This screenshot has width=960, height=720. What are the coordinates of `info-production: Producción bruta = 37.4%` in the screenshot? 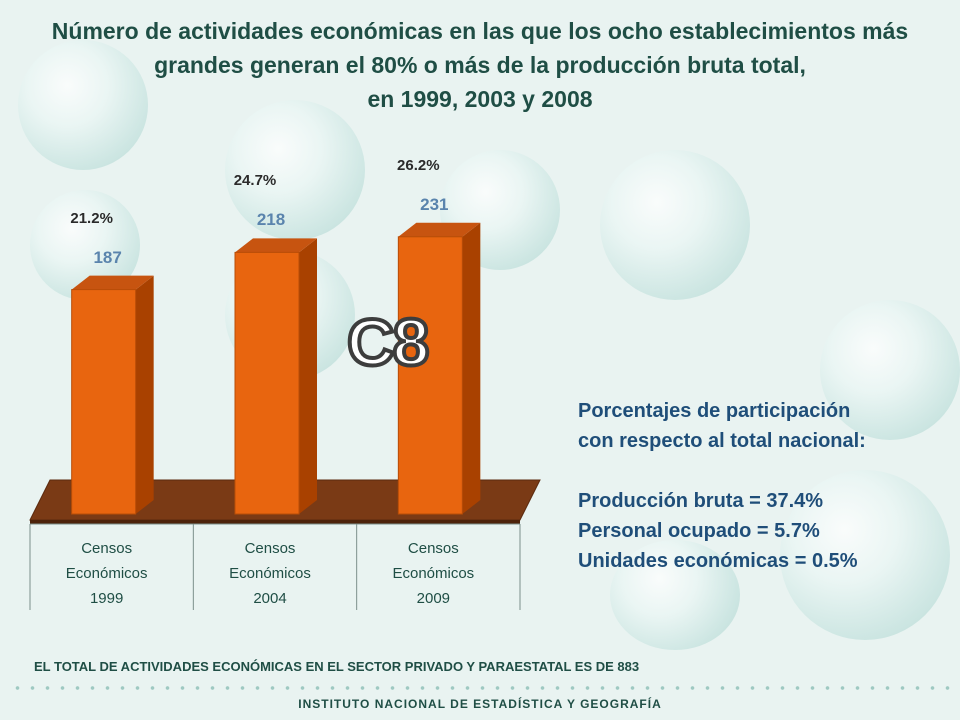 It's located at (701, 501).